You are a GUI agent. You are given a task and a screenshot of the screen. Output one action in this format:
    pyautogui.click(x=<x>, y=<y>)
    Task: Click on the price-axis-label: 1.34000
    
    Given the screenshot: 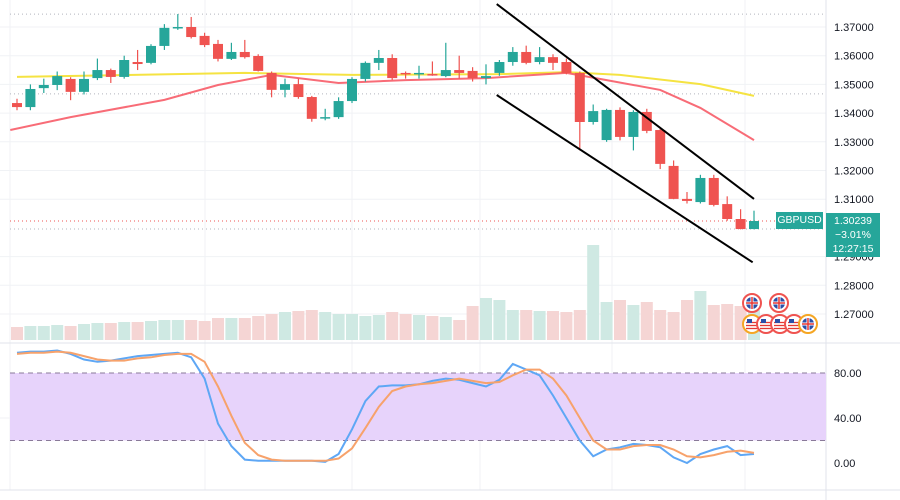 What is the action you would take?
    pyautogui.click(x=854, y=114)
    